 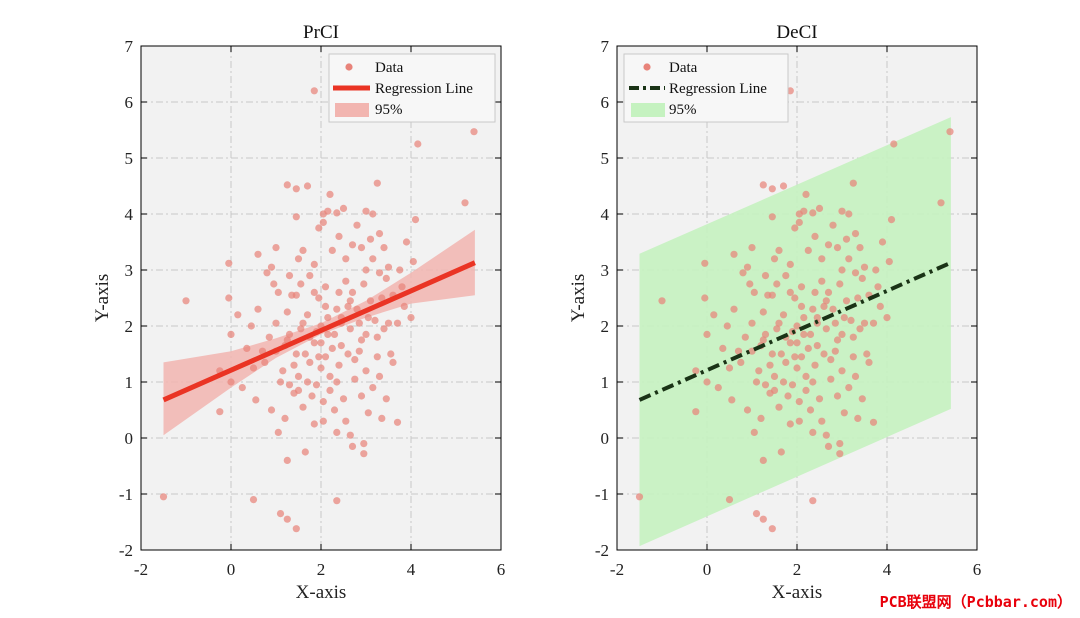 What do you see at coordinates (126, 494) in the screenshot?
I see `y-tick-label: -1` at bounding box center [126, 494].